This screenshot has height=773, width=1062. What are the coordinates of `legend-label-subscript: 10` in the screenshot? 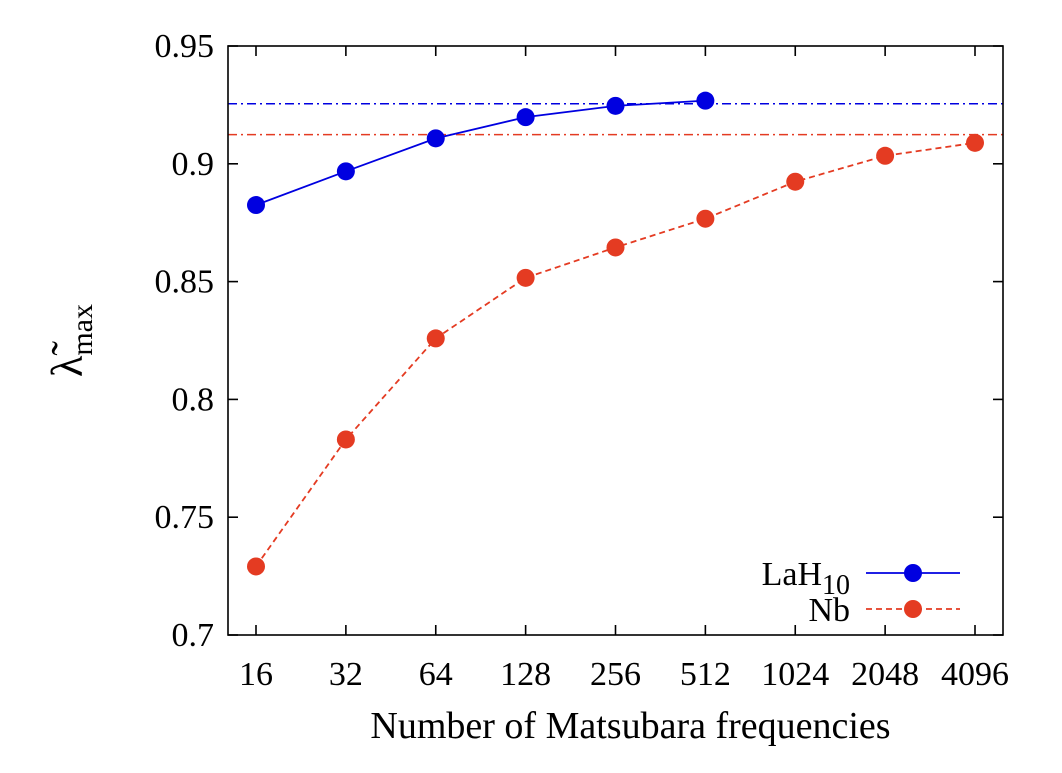 It's located at (836, 585).